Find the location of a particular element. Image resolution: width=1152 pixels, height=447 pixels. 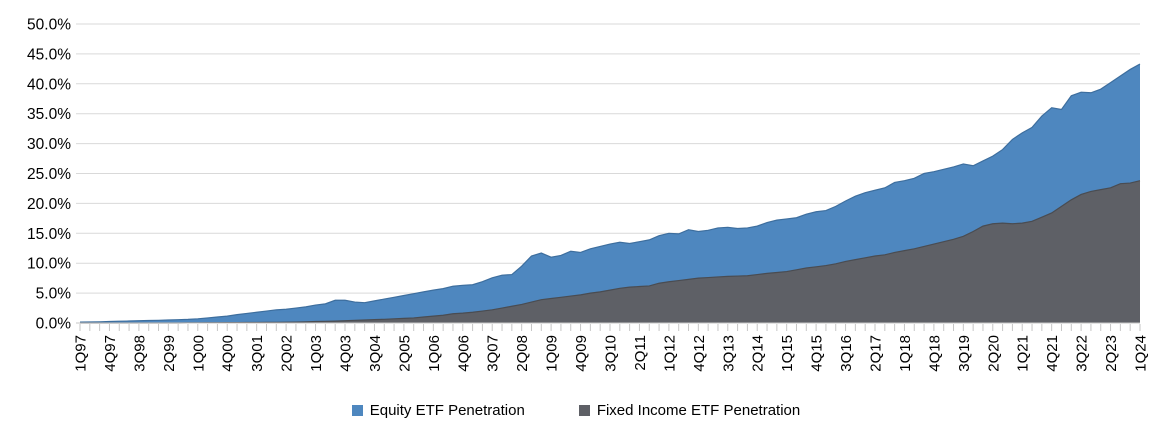

legend-item-fixed-income: Fixed Income ETF Penetration is located at coordinates (689, 410).